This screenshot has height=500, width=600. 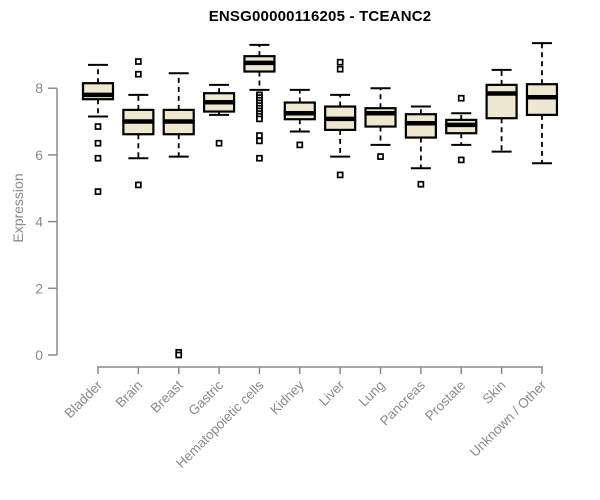 What do you see at coordinates (494, 392) in the screenshot?
I see `x-axis-label: Skin` at bounding box center [494, 392].